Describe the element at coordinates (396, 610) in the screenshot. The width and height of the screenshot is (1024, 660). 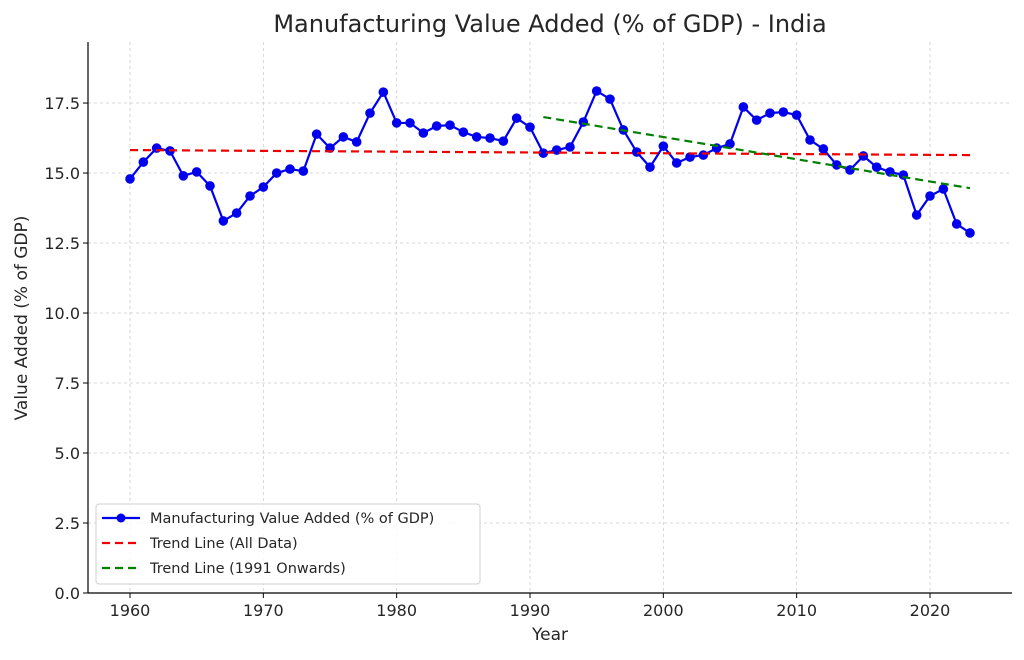
I see `x-tick-label: 1980` at that location.